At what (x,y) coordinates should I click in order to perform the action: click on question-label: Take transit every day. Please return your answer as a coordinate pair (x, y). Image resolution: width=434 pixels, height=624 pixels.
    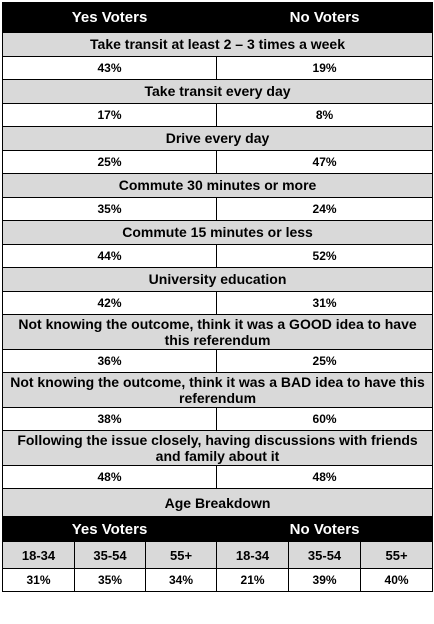
    Looking at the image, I should click on (217, 91).